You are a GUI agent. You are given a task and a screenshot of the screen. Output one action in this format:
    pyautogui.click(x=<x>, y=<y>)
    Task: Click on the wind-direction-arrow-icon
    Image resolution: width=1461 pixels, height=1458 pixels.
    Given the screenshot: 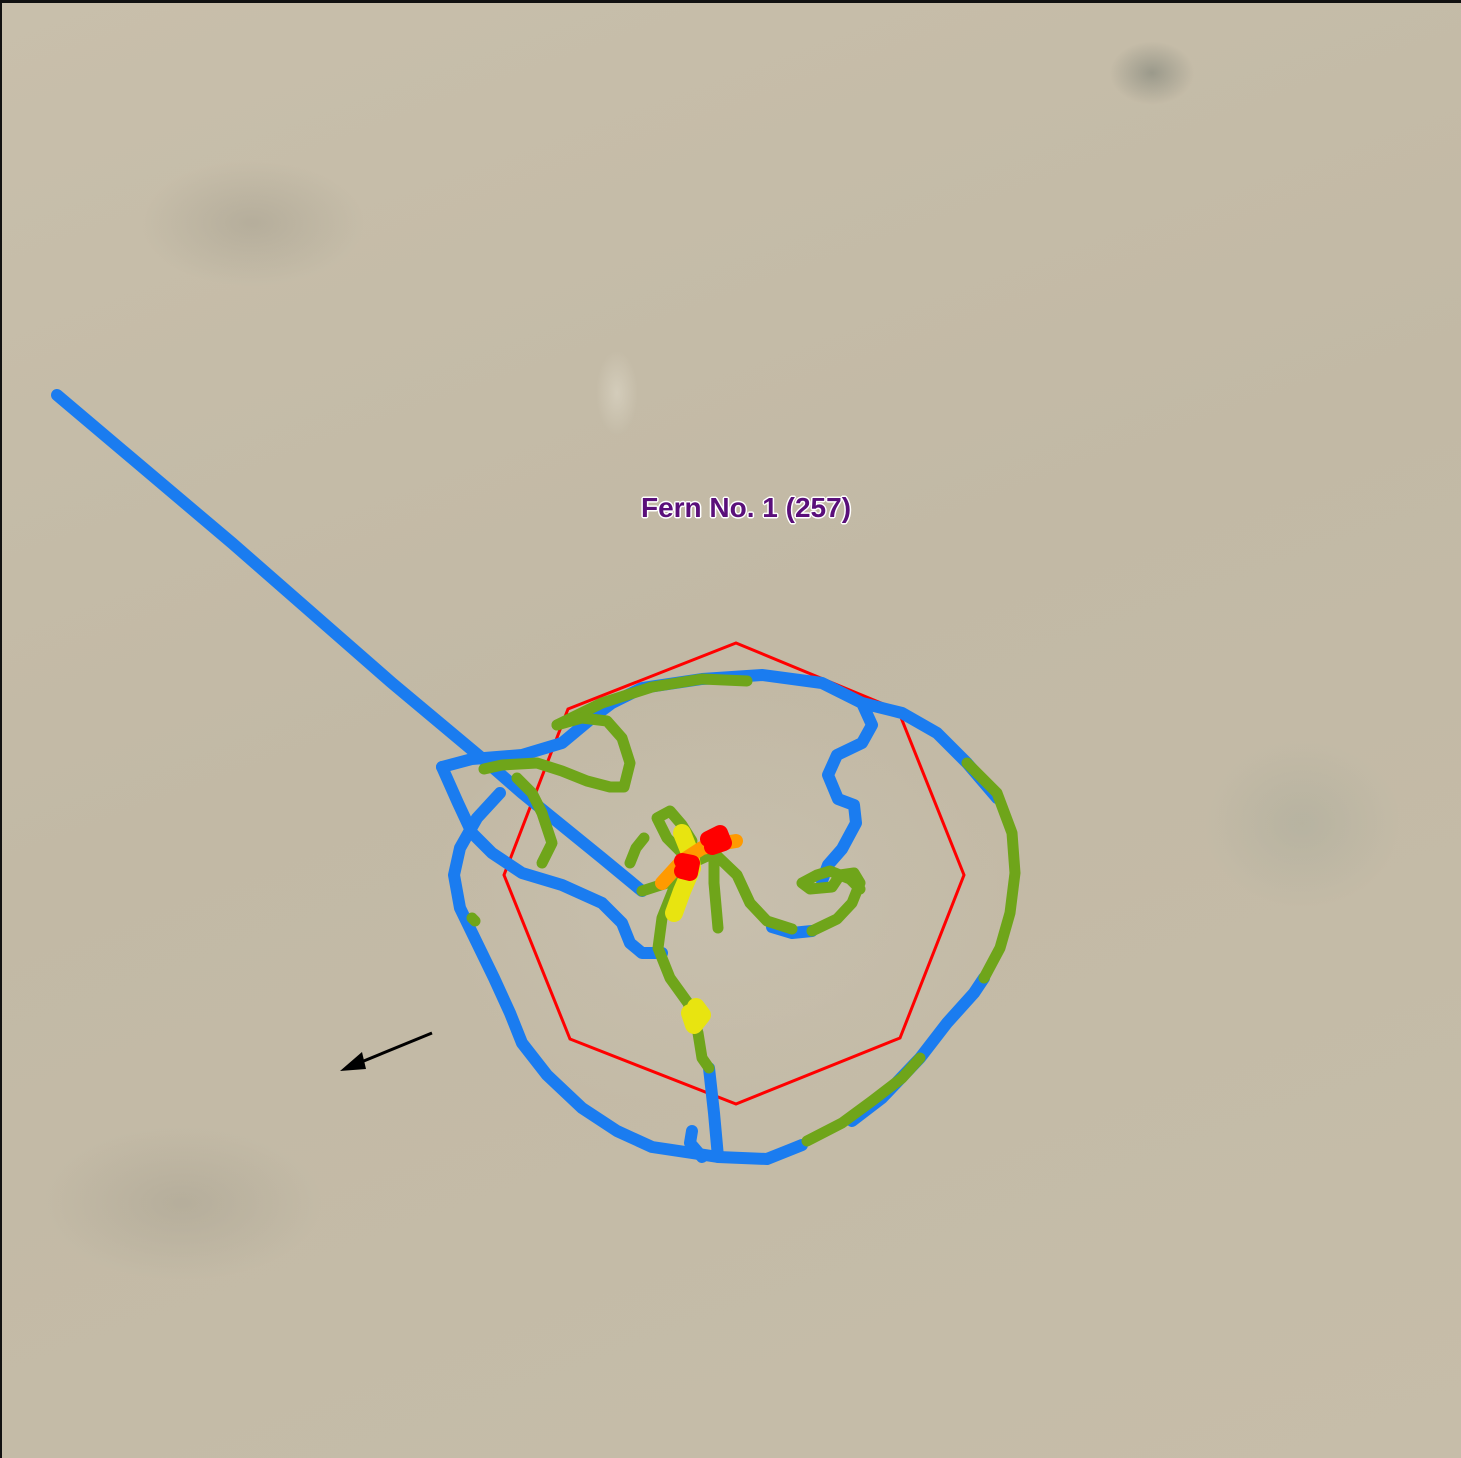 What is the action you would take?
    pyautogui.click(x=386, y=1051)
    